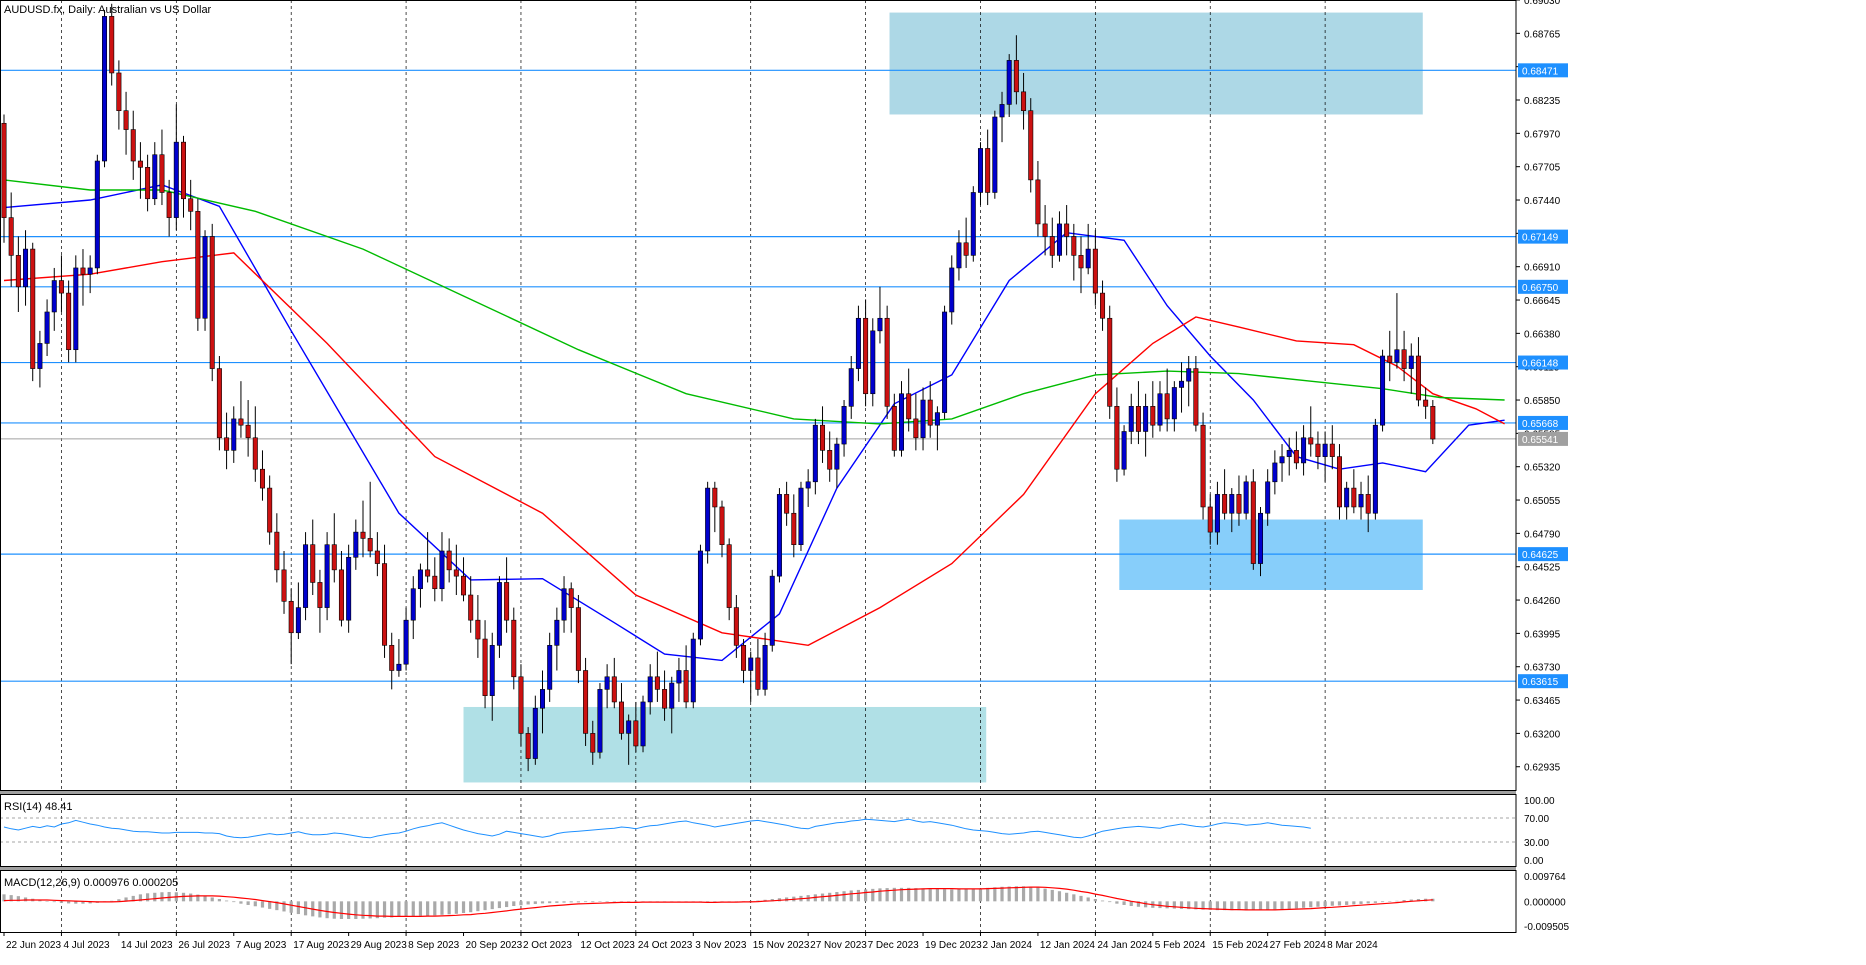 This screenshot has width=1866, height=965. Describe the element at coordinates (204, 945) in the screenshot. I see `x-tick-label: 26 Jul 2023` at that location.